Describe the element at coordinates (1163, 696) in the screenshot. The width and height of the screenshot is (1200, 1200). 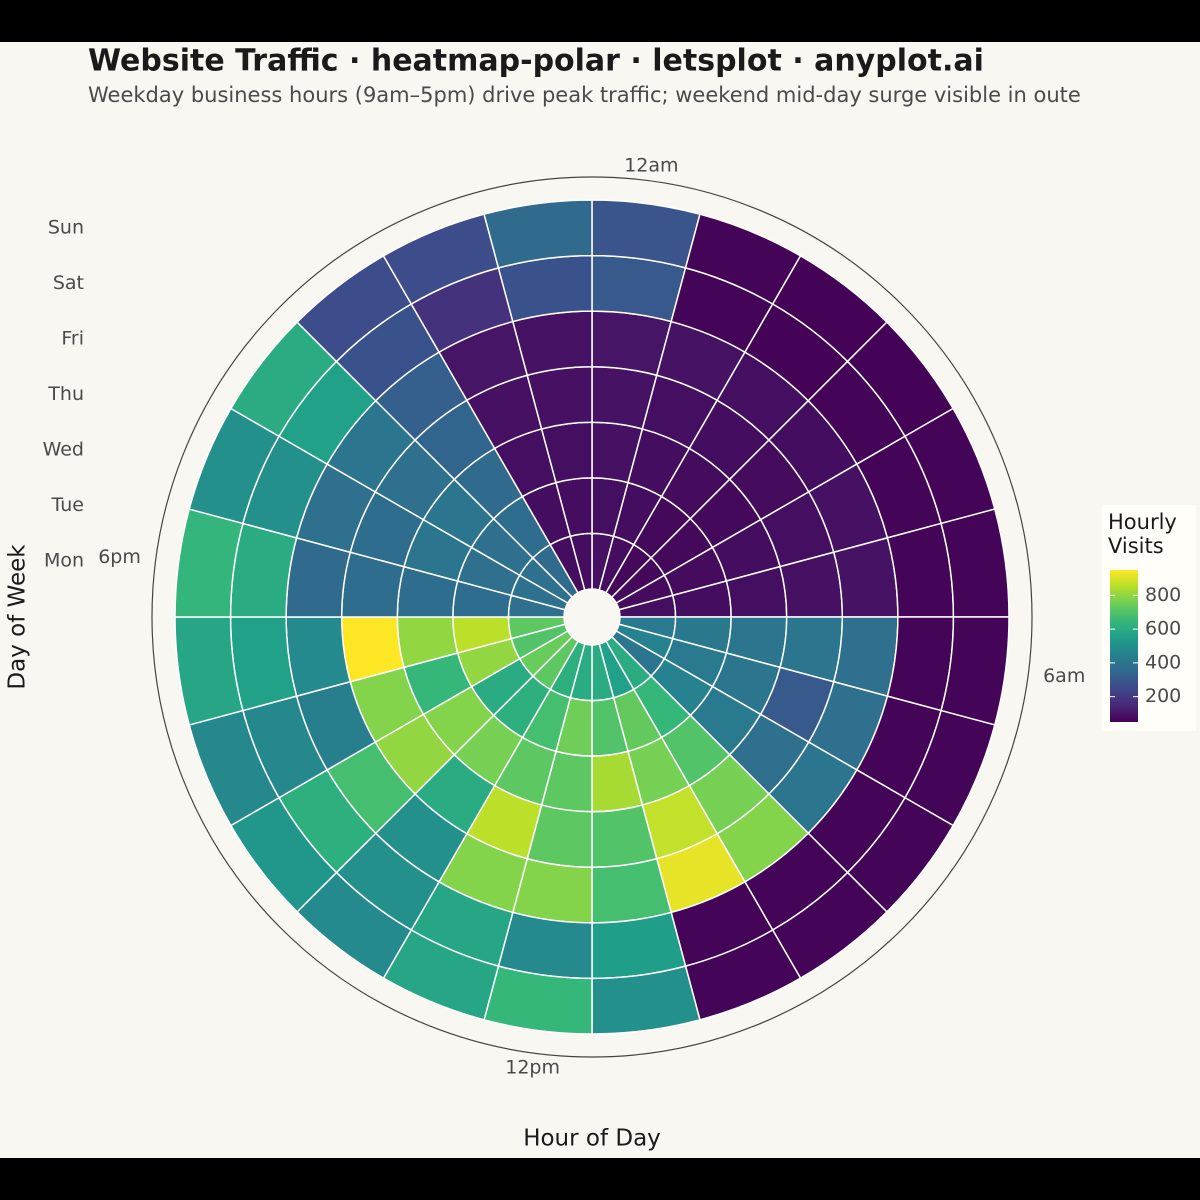
I see `legend-tick-label: 200` at that location.